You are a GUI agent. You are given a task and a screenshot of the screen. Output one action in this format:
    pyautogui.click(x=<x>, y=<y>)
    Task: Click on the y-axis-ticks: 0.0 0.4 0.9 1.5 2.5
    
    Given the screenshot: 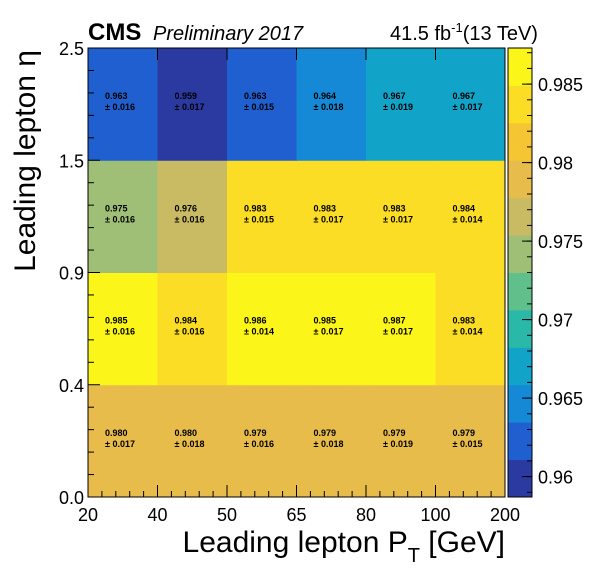 What is the action you would take?
    pyautogui.click(x=79, y=273)
    